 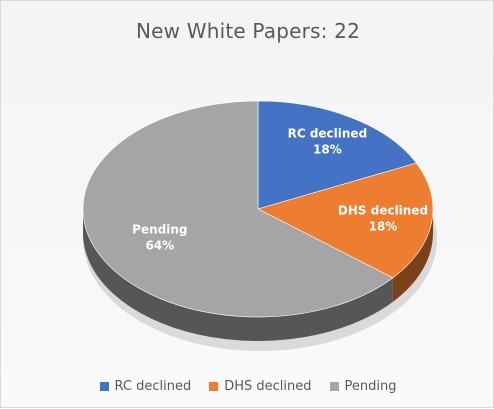 What do you see at coordinates (159, 230) in the screenshot?
I see `data-label-category-pending: Pending` at bounding box center [159, 230].